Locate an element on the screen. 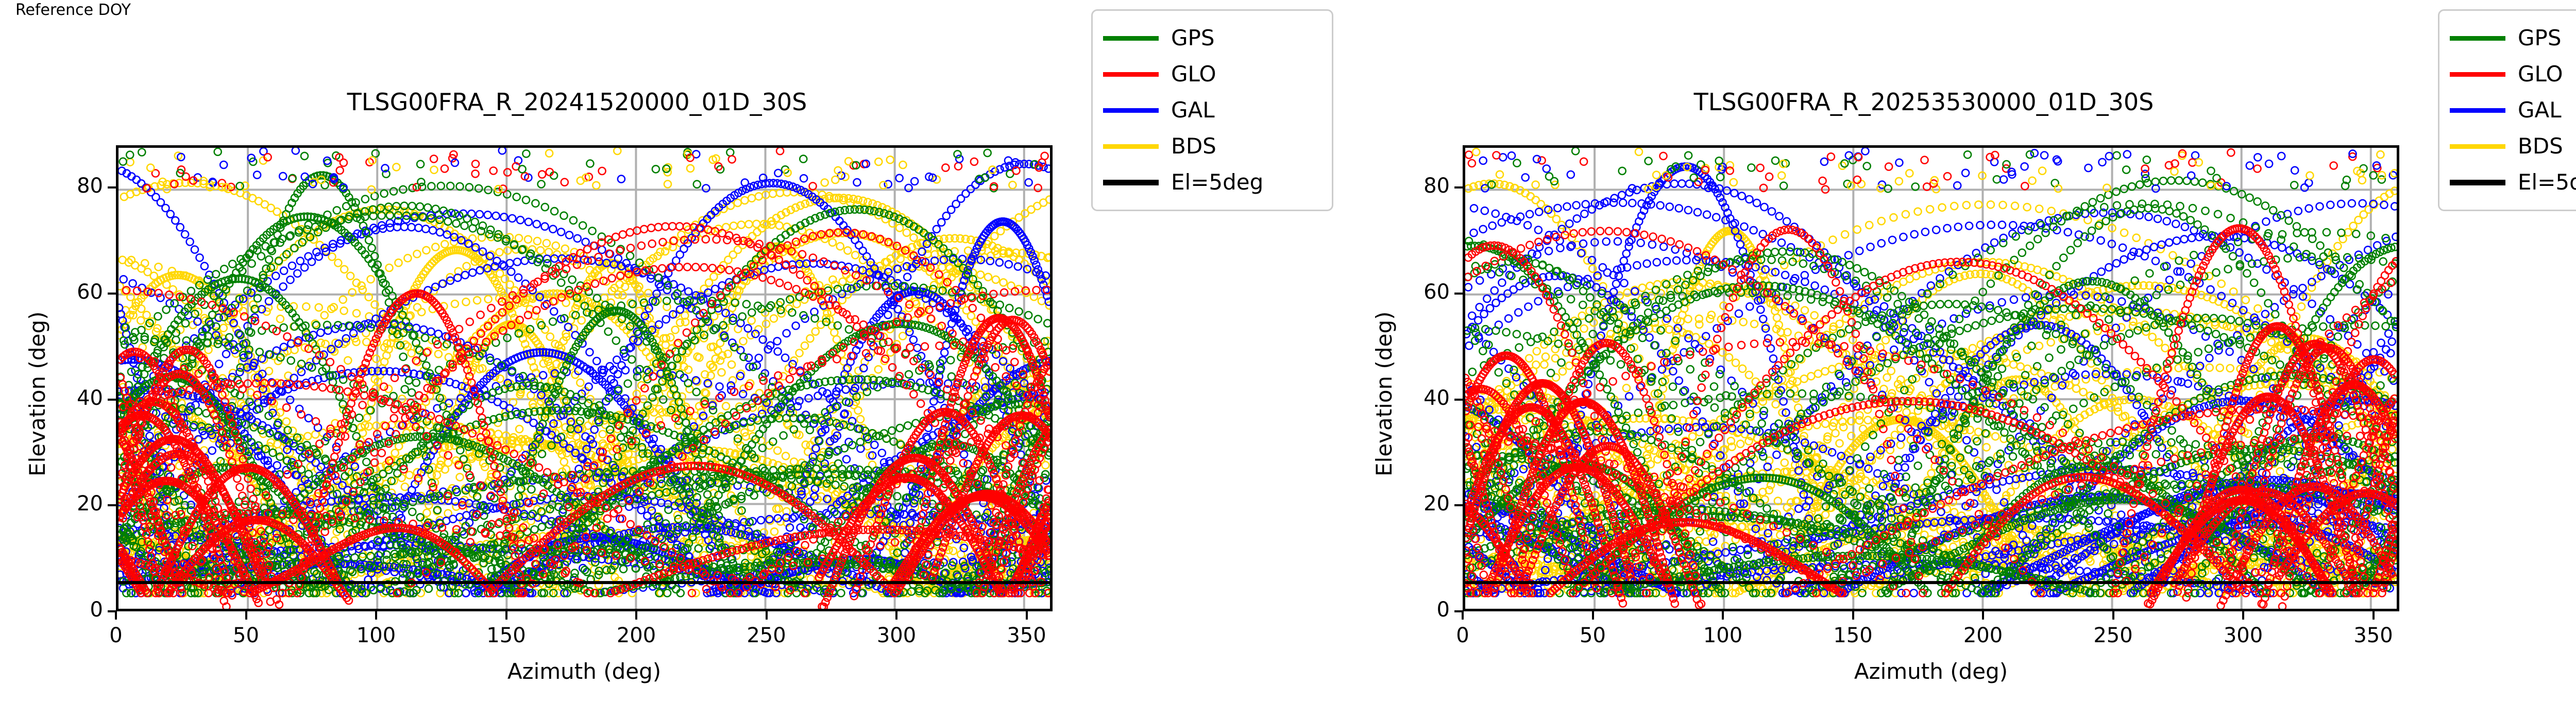 This screenshot has width=2576, height=720. panel-title-left: TLSG00FRA_R_20241520000_01D_30S is located at coordinates (577, 102).